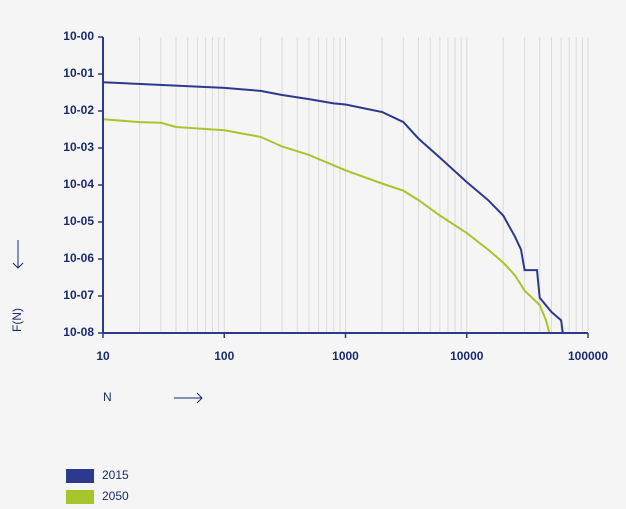 The height and width of the screenshot is (509, 626). Describe the element at coordinates (78, 258) in the screenshot. I see `y-tick-label: 10-06` at that location.